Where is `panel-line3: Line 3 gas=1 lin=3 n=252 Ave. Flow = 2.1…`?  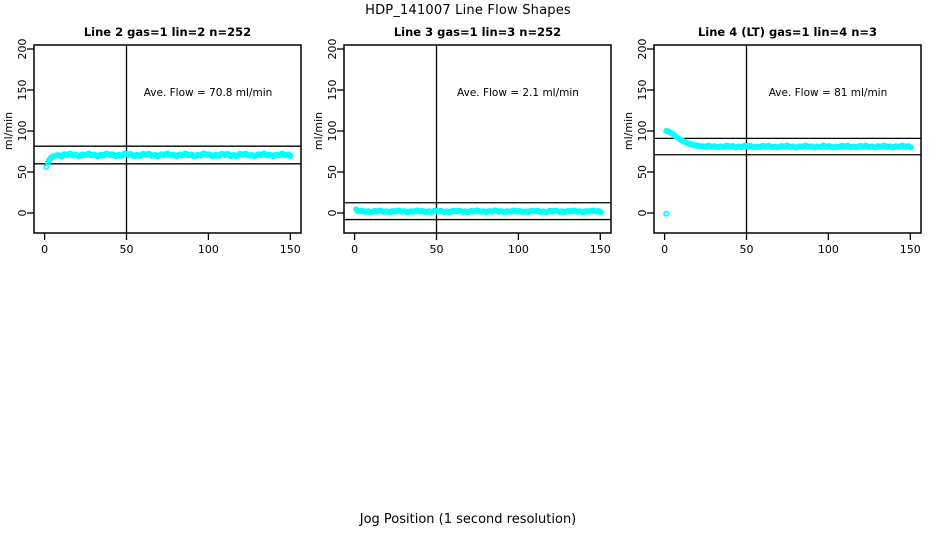
panel-line3: Line 3 gas=1 lin=3 n=252 Ave. Flow = 2.1… is located at coordinates (462, 140).